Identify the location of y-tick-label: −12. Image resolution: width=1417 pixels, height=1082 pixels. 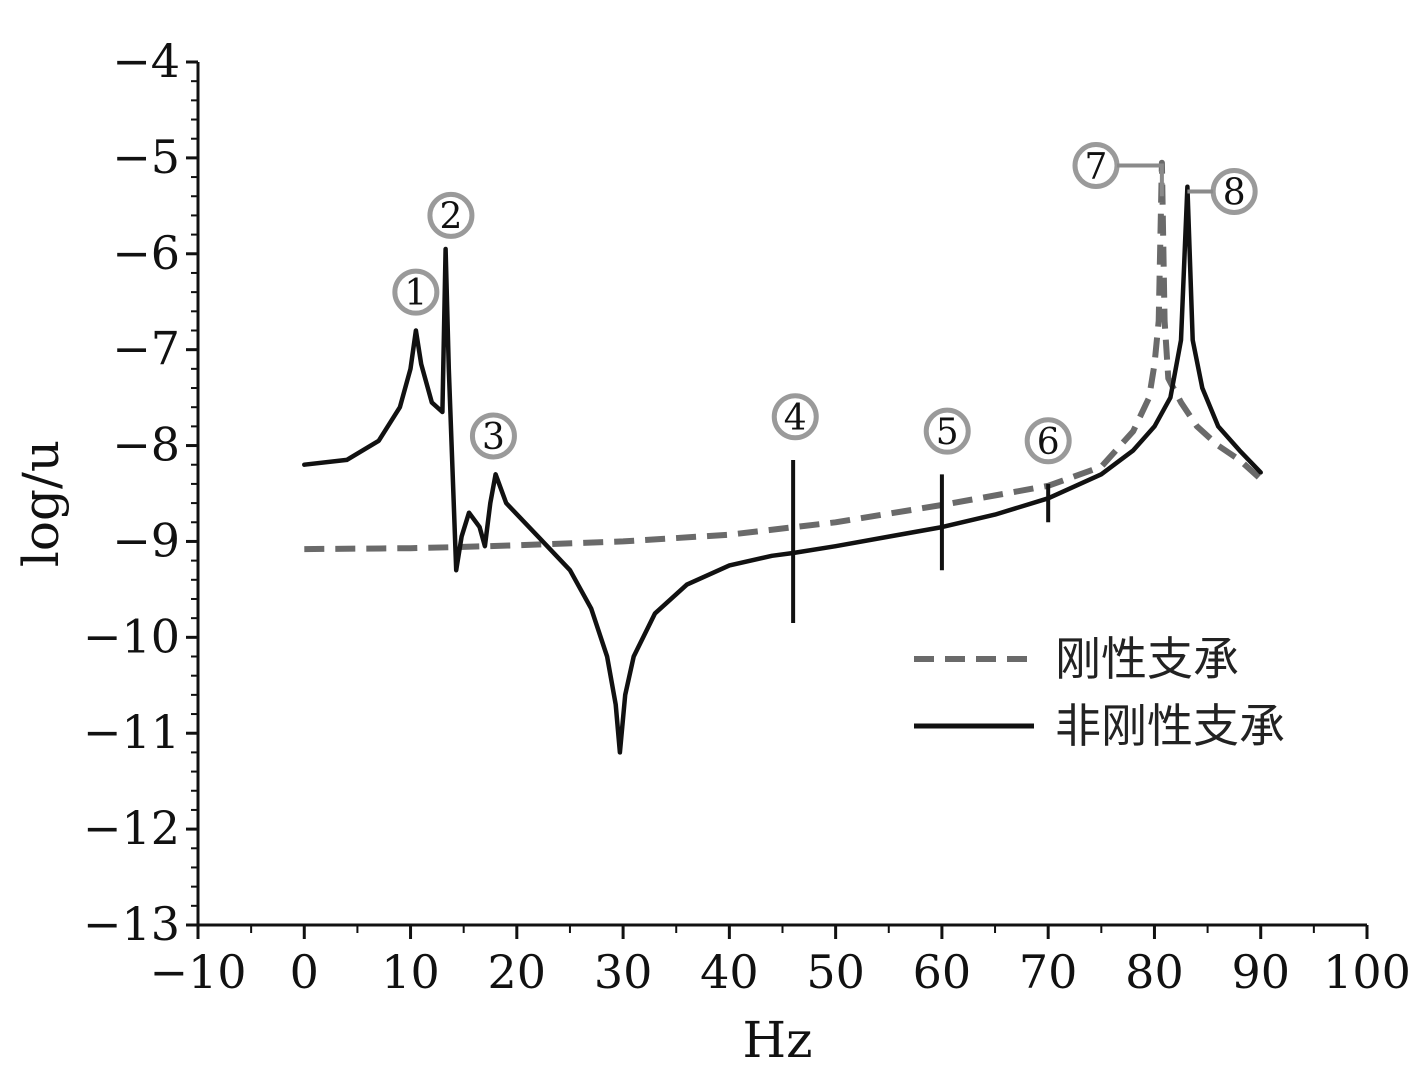
(131, 828).